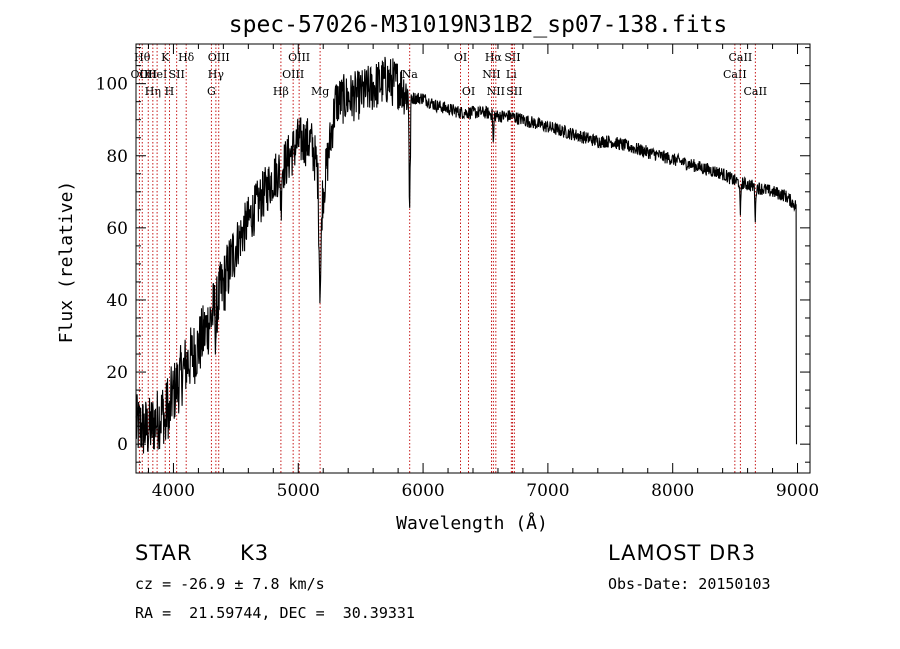 This screenshot has height=649, width=900. Describe the element at coordinates (142, 57) in the screenshot. I see `spectral-line-label: Hθ` at that location.